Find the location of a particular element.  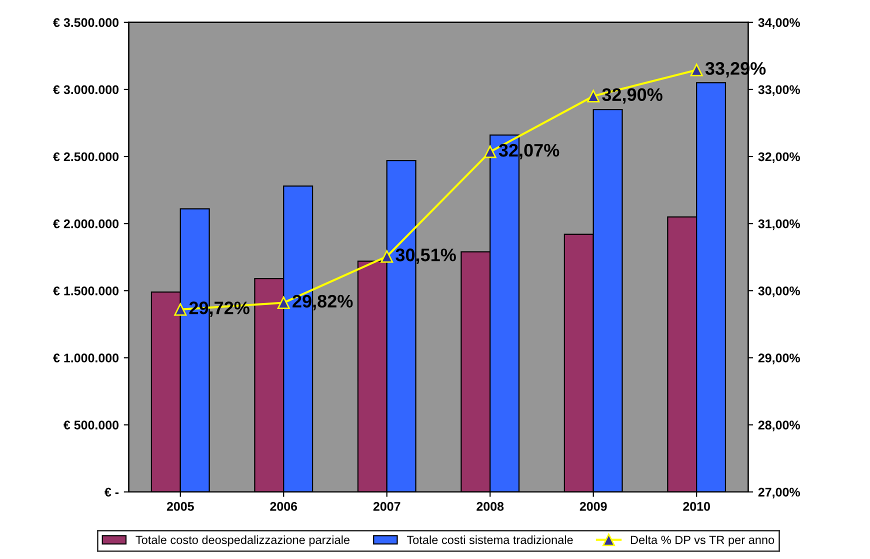

y2-tick-label: 28,00% is located at coordinates (779, 426).